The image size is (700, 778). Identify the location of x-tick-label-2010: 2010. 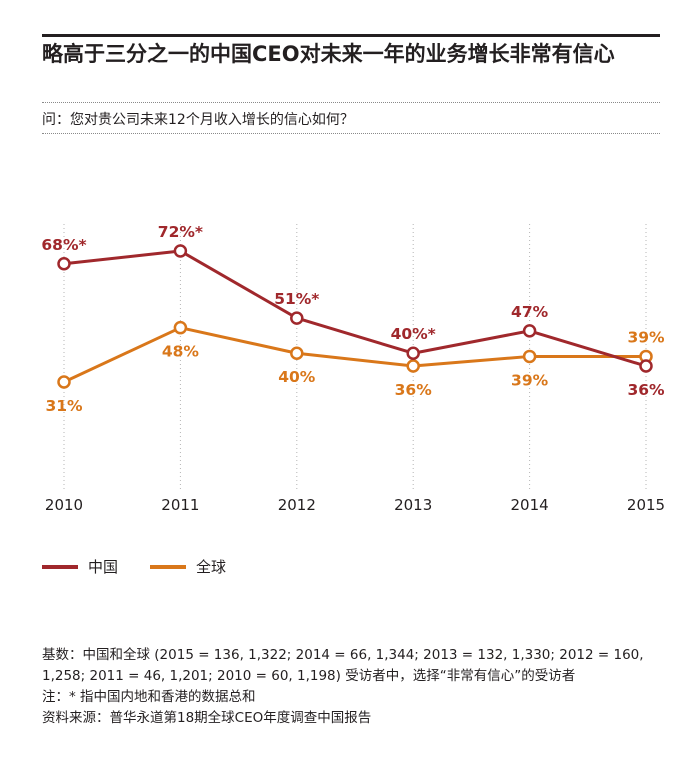
(64, 505).